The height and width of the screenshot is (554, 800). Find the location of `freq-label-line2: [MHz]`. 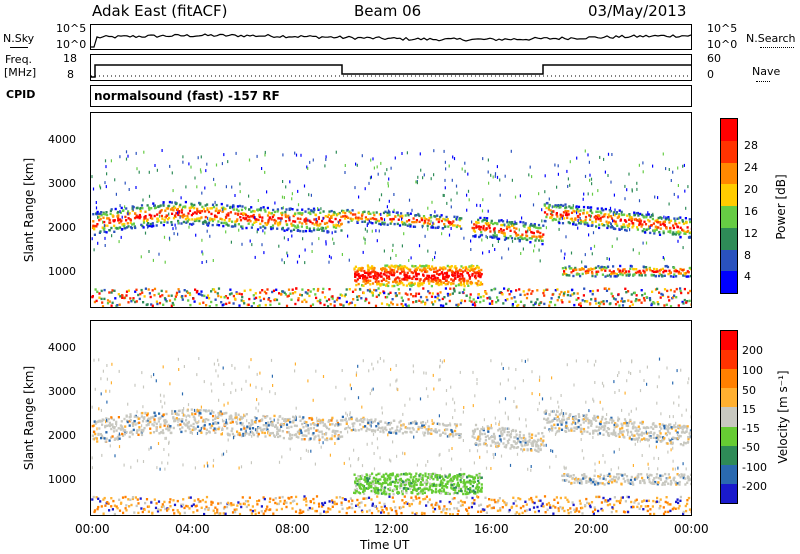

freq-label-line2: [MHz] is located at coordinates (20, 72).